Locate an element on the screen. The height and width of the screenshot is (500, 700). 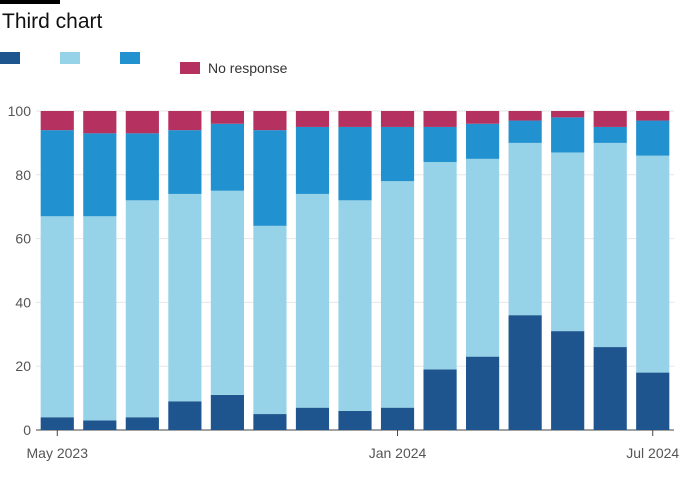
legend-swatch-no-response is located at coordinates (190, 68).